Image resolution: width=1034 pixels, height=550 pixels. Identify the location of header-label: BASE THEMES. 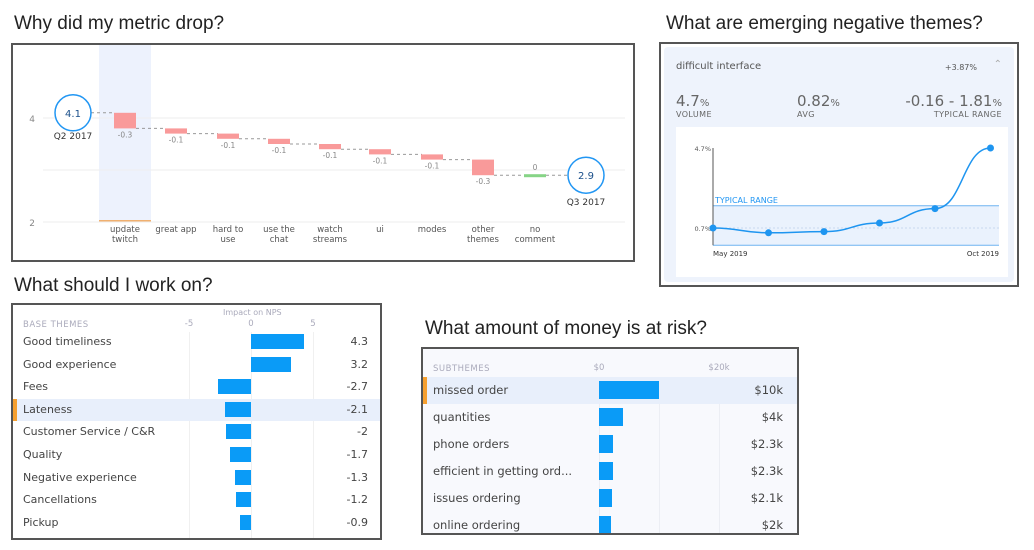
(56, 325).